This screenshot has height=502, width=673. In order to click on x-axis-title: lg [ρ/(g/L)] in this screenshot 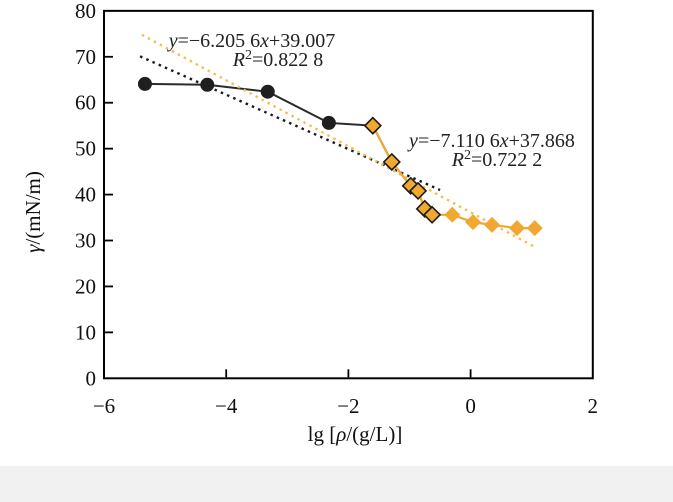, I will do `click(355, 434)`.